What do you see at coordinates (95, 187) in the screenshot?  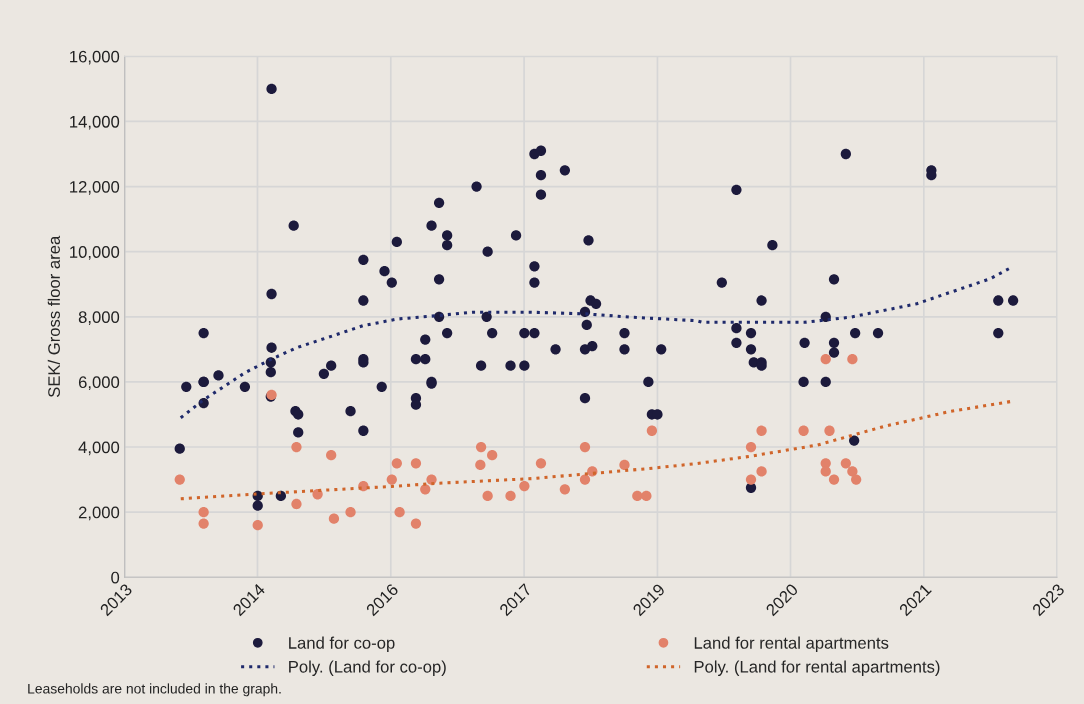 I see `y-tick-label: 12,000` at bounding box center [95, 187].